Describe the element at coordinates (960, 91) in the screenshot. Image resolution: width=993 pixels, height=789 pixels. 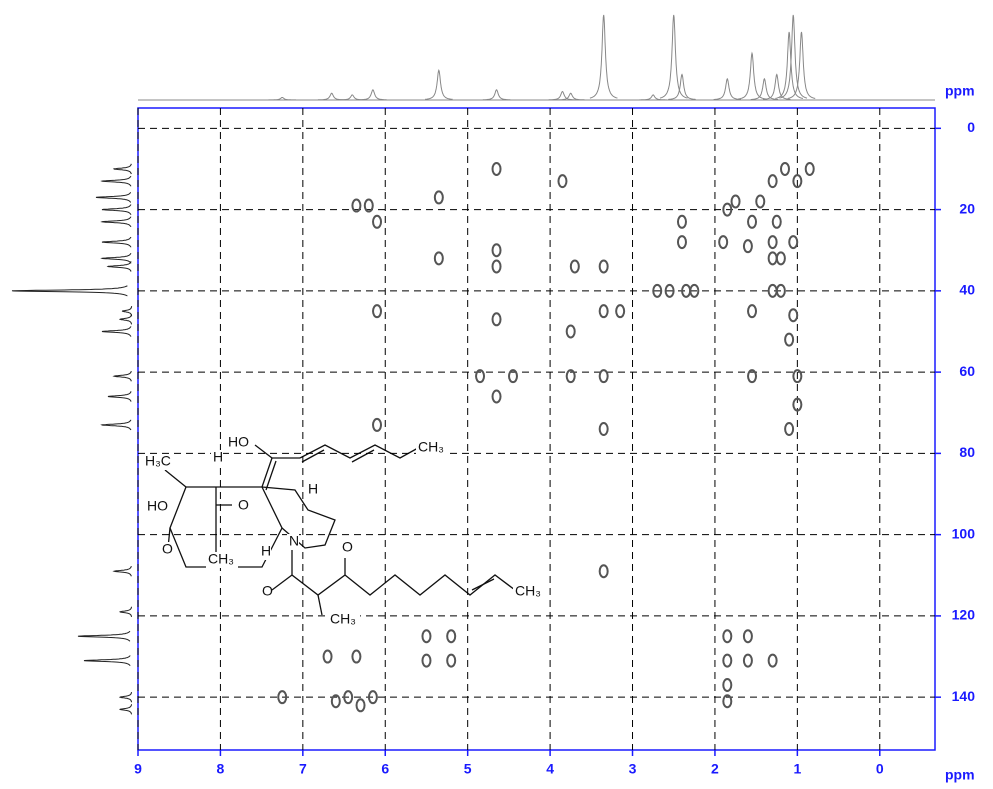
I see `x-axis-label: ppm` at that location.